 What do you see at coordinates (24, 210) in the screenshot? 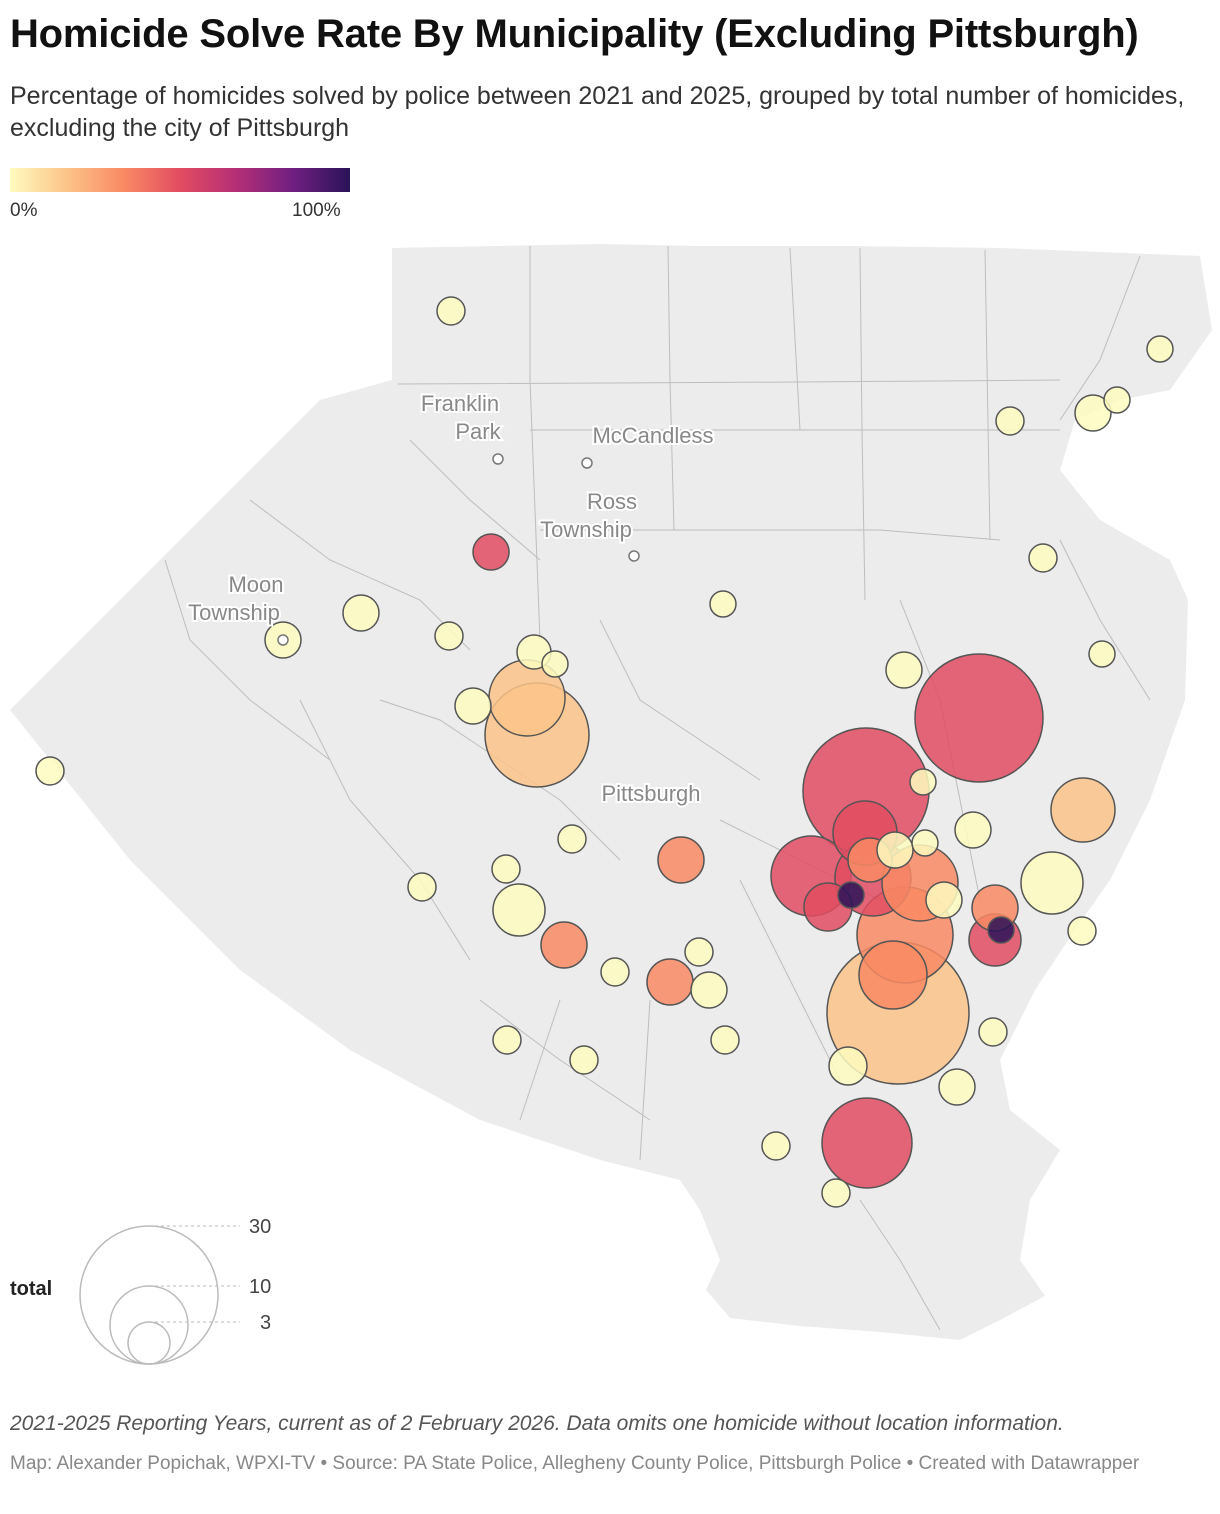
I see `color-scale-min-label: 0%` at bounding box center [24, 210].